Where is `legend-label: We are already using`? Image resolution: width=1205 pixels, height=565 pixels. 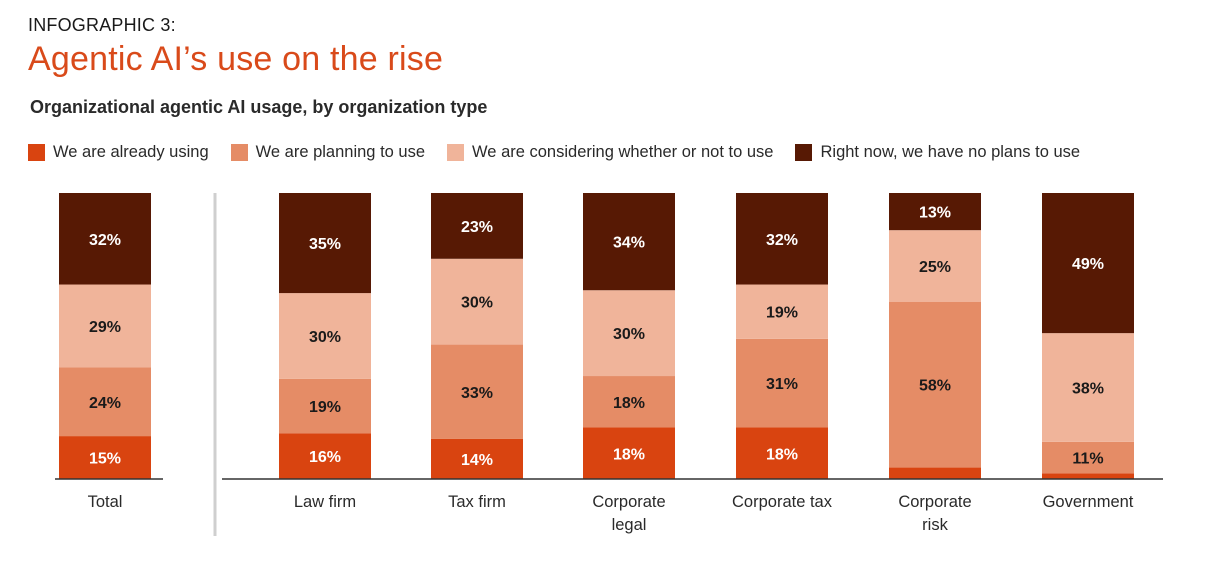
legend-label: We are already using is located at coordinates (131, 152).